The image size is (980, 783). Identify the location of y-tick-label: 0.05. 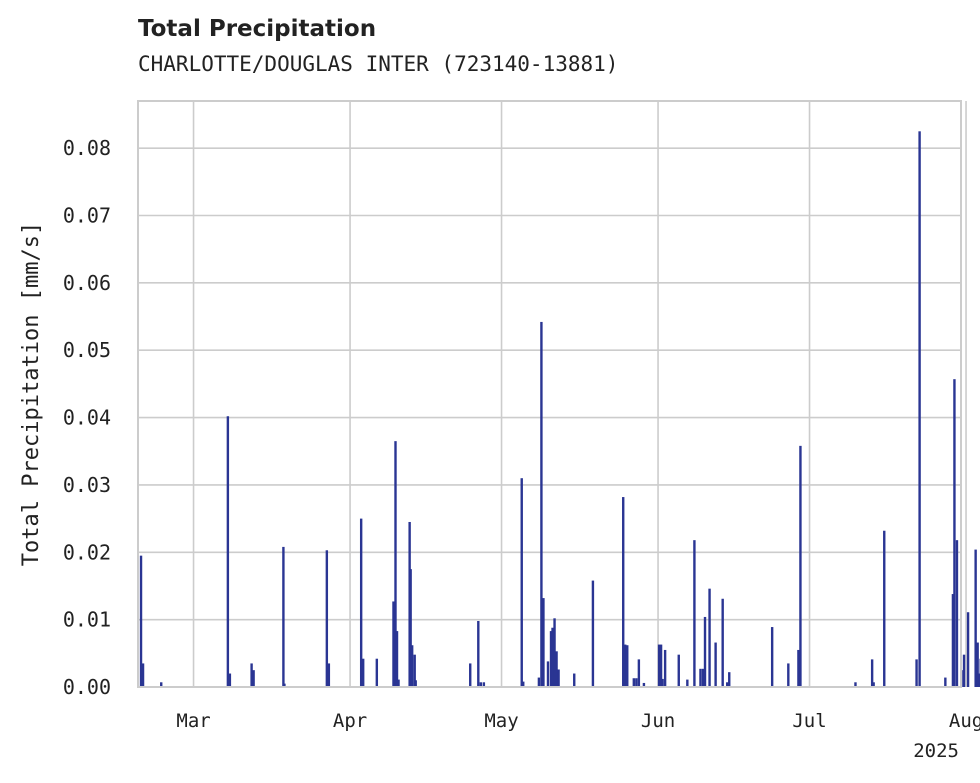
(87, 350).